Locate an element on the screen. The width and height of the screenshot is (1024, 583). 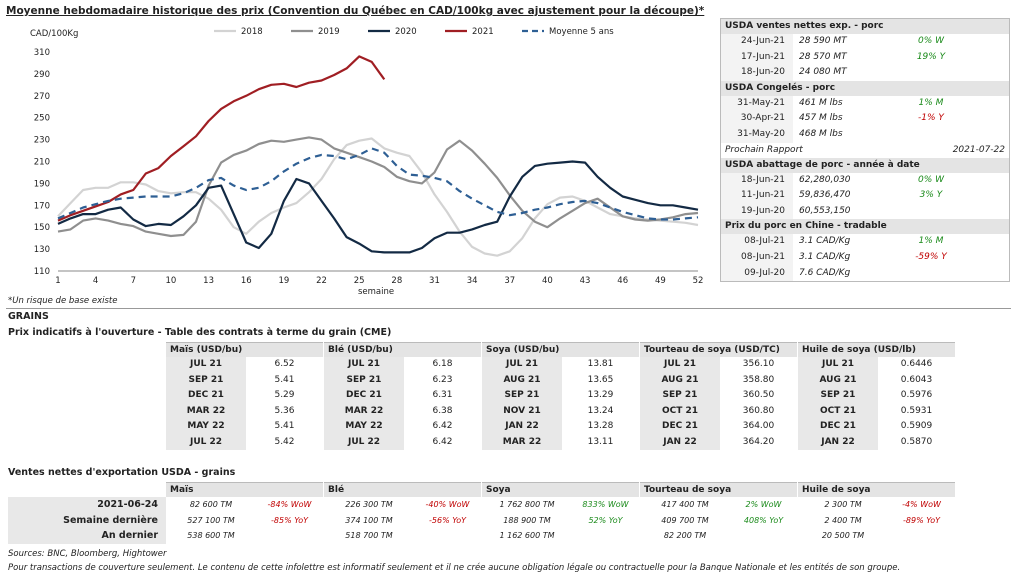
contract-month: AUG 21 is located at coordinates (838, 380).